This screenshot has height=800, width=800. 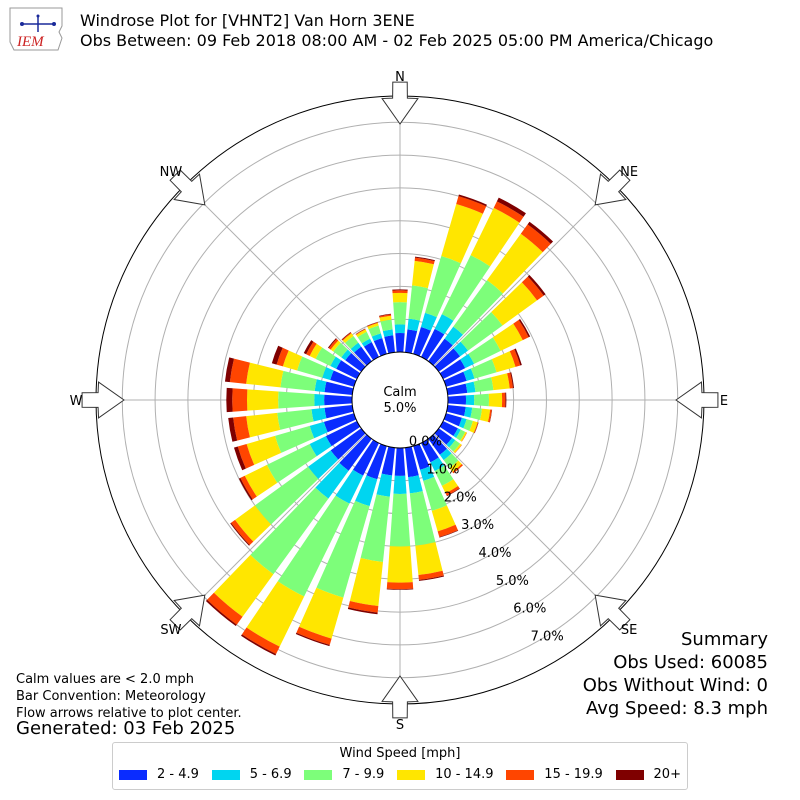 I want to click on calm-value: 5.0%, so click(x=399, y=408).